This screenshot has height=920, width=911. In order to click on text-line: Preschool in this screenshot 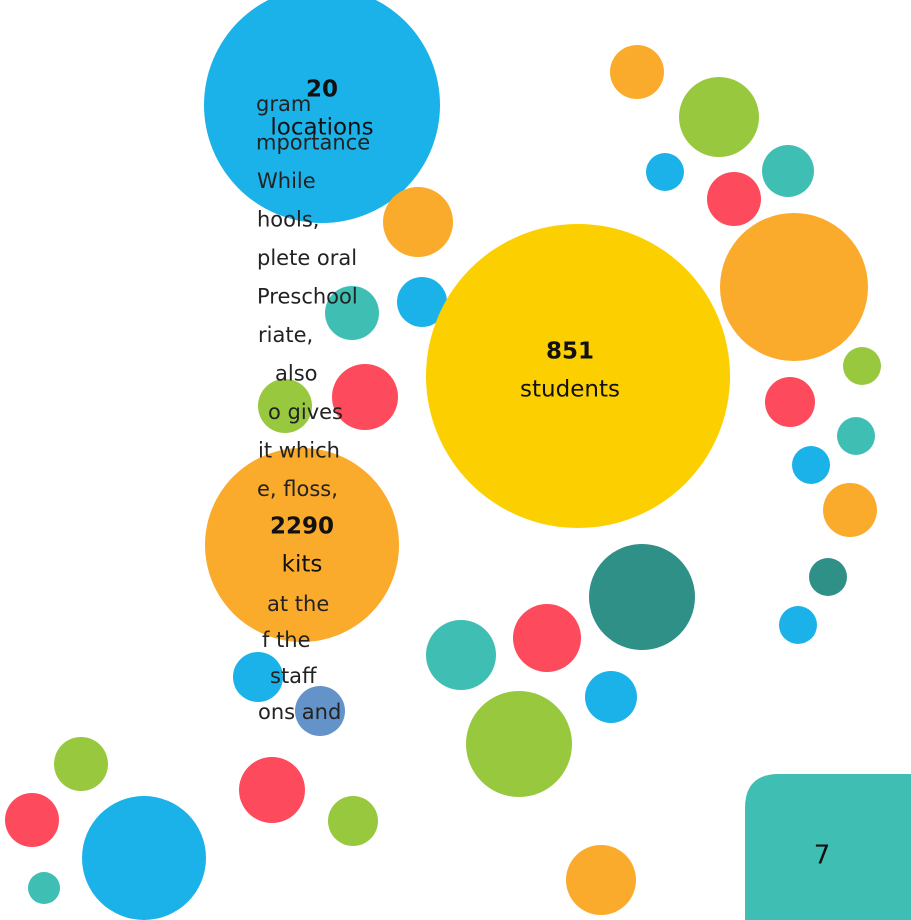, I will do `click(307, 297)`.